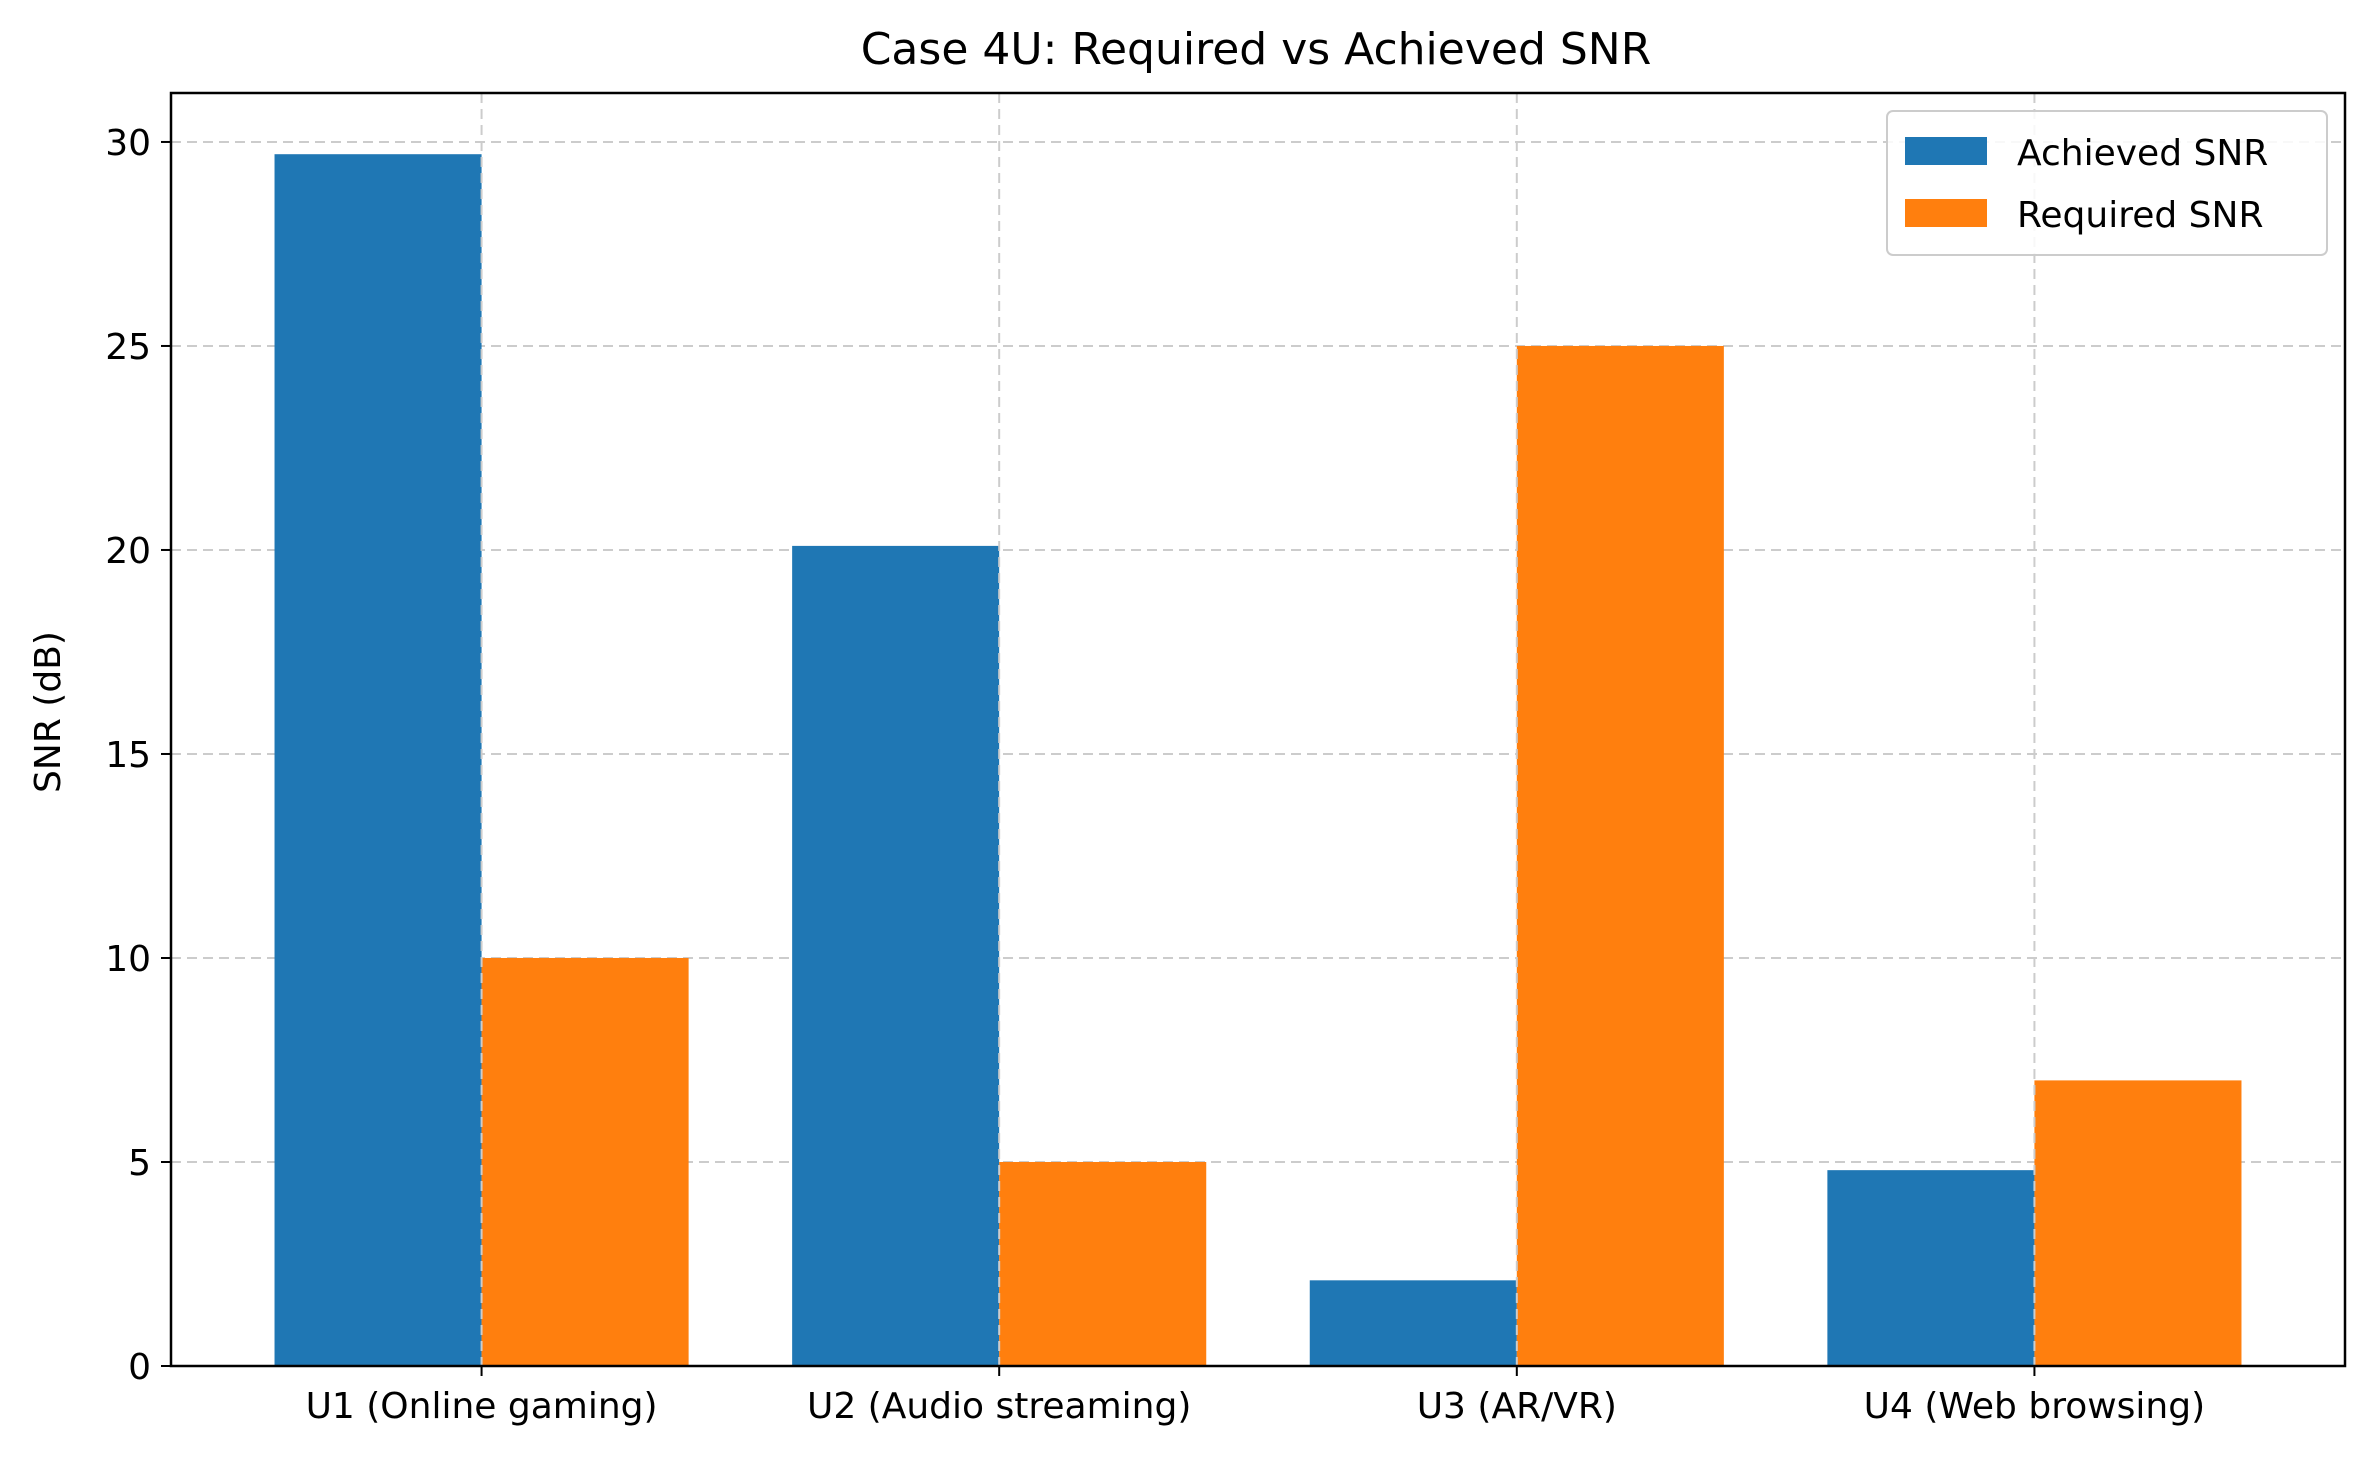  Describe the element at coordinates (2142, 153) in the screenshot. I see `legend-label: Achieved SNR` at that location.